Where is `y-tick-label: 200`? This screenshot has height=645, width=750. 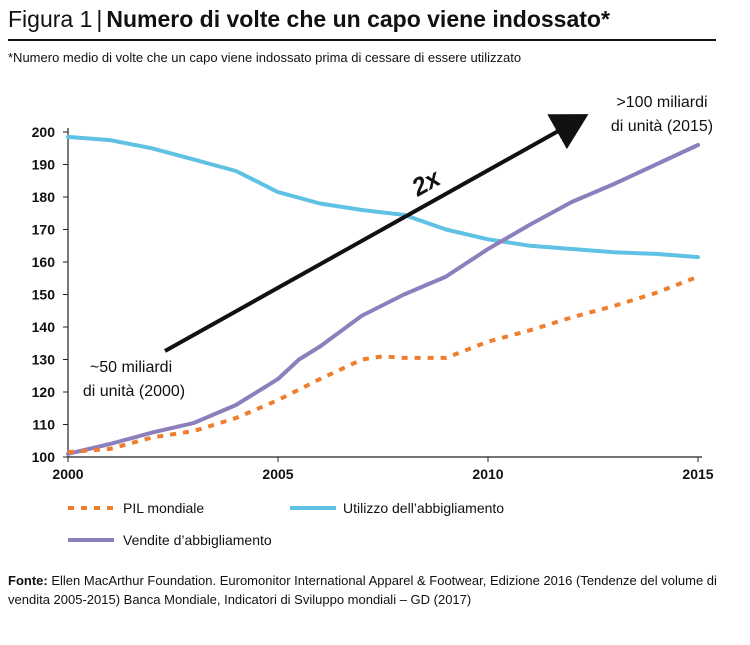 y-tick-label: 200 is located at coordinates (44, 132).